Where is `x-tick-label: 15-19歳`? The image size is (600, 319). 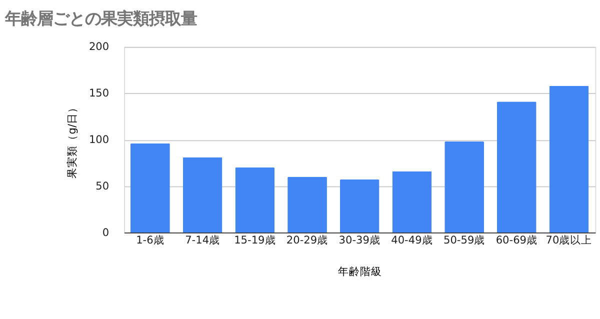
x-tick-label: 15-19歳 is located at coordinates (255, 240).